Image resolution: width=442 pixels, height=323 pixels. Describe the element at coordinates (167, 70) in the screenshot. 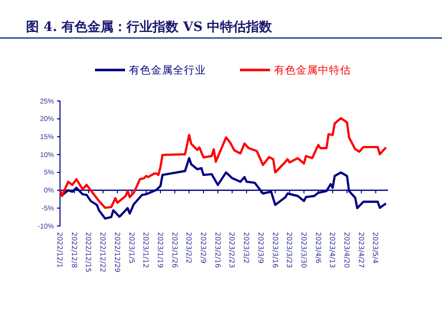

I see `legend-label: 有色金属全行业` at that location.